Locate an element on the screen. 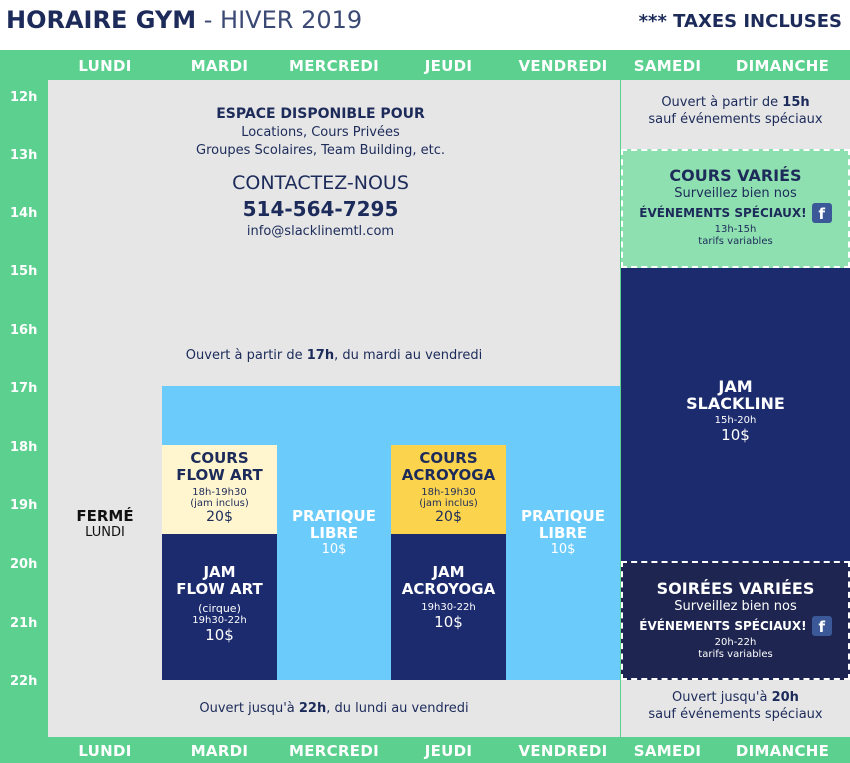  rental-line1: Locations, Cours Privées is located at coordinates (320, 132).